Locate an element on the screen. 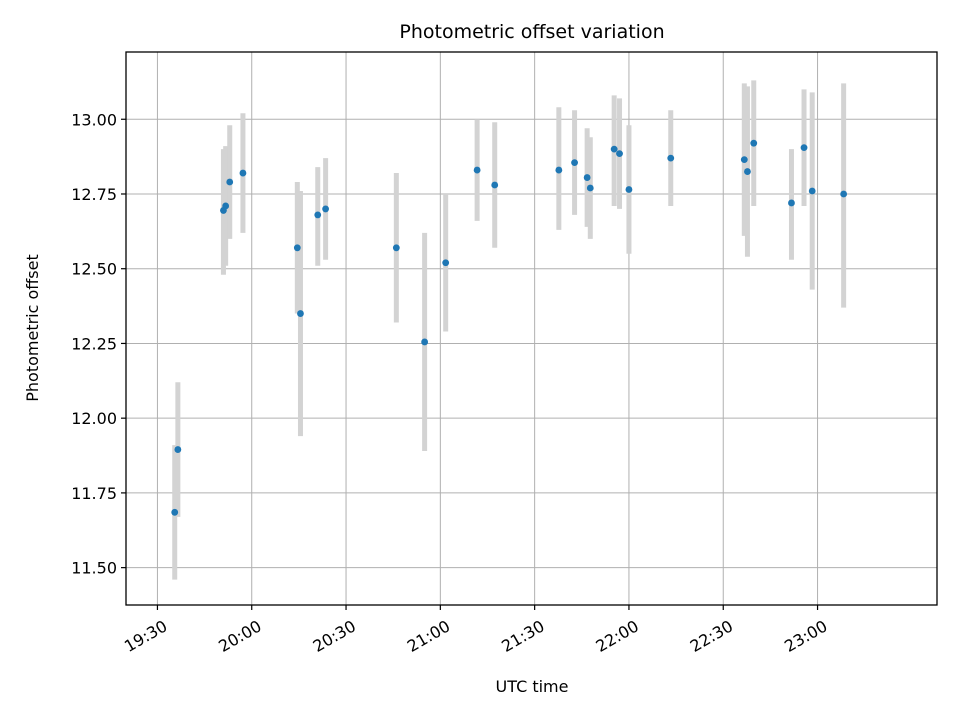 This screenshot has height=720, width=960. x-tick-label: 22:30 is located at coordinates (711, 636).